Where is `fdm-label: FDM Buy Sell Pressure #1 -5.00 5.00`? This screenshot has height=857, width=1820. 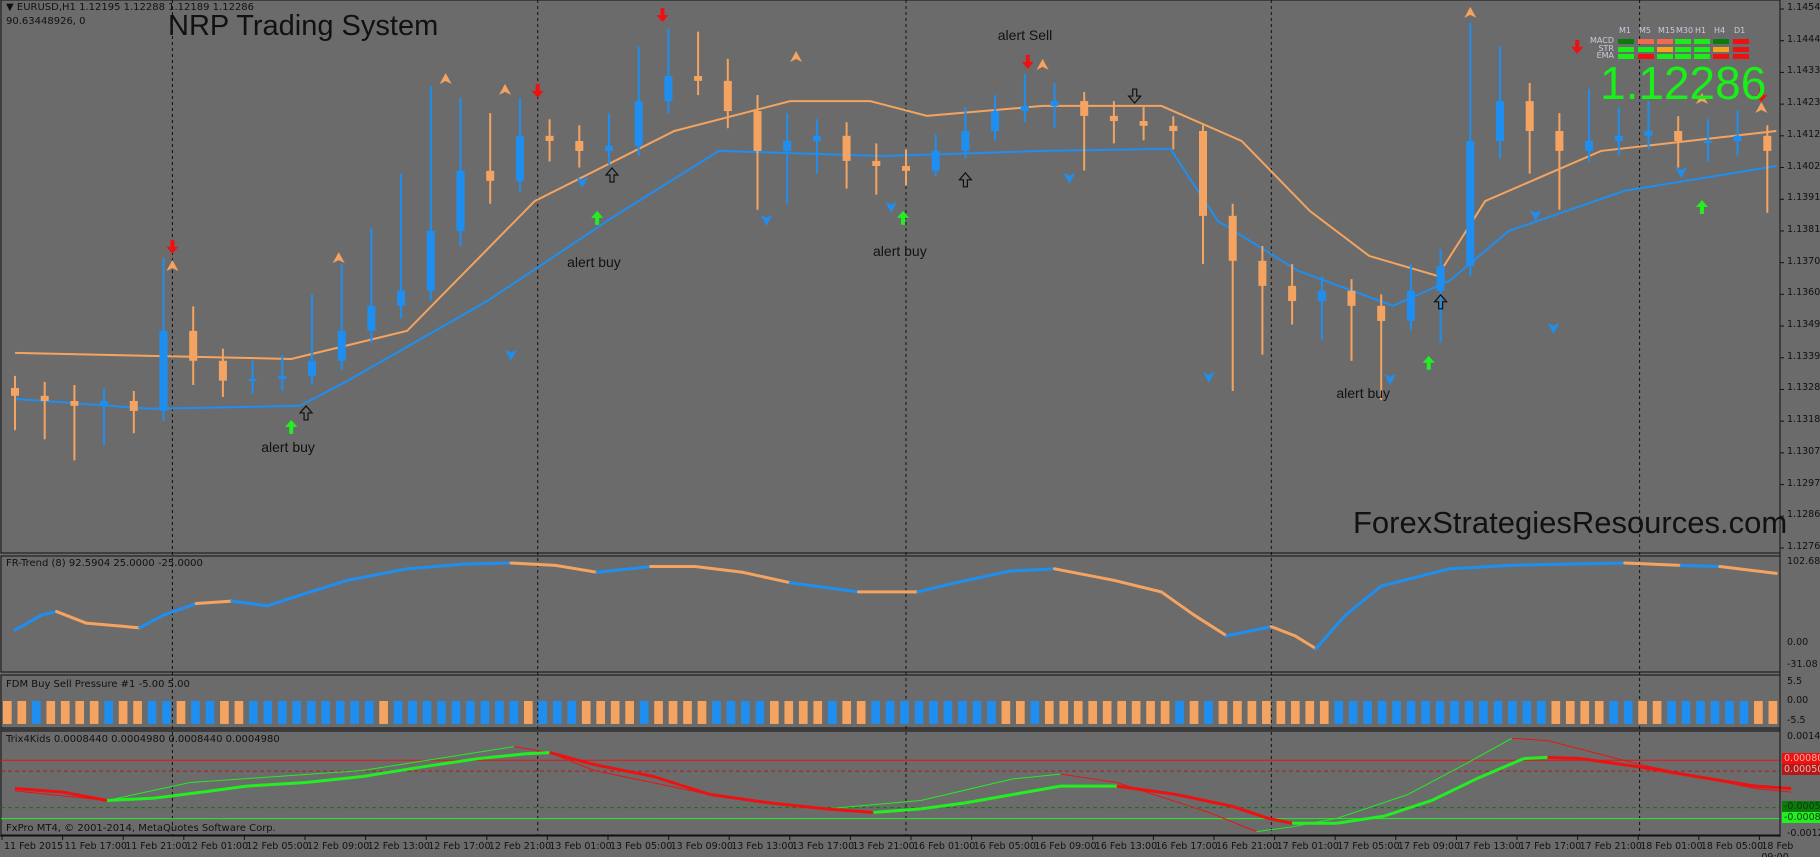
fdm-label: FDM Buy Sell Pressure #1 -5.00 5.00 is located at coordinates (98, 684).